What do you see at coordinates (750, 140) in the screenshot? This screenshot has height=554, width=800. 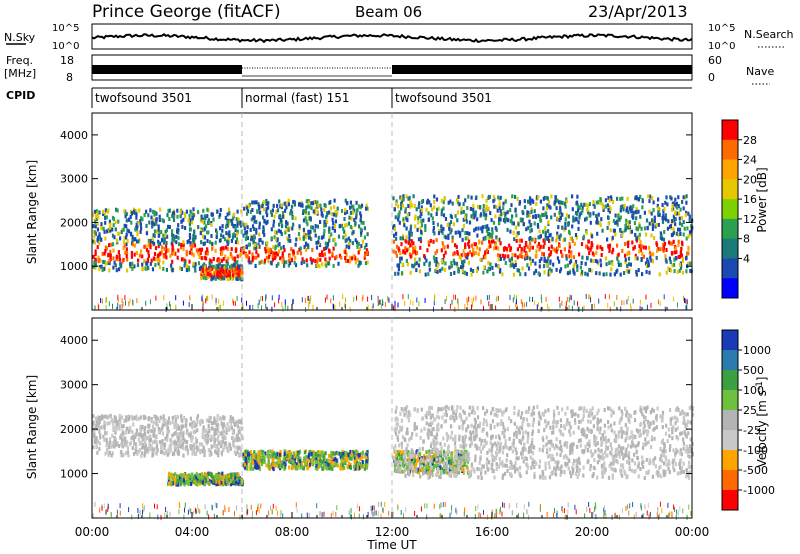 I see `cbar-label-0: 28` at bounding box center [750, 140].